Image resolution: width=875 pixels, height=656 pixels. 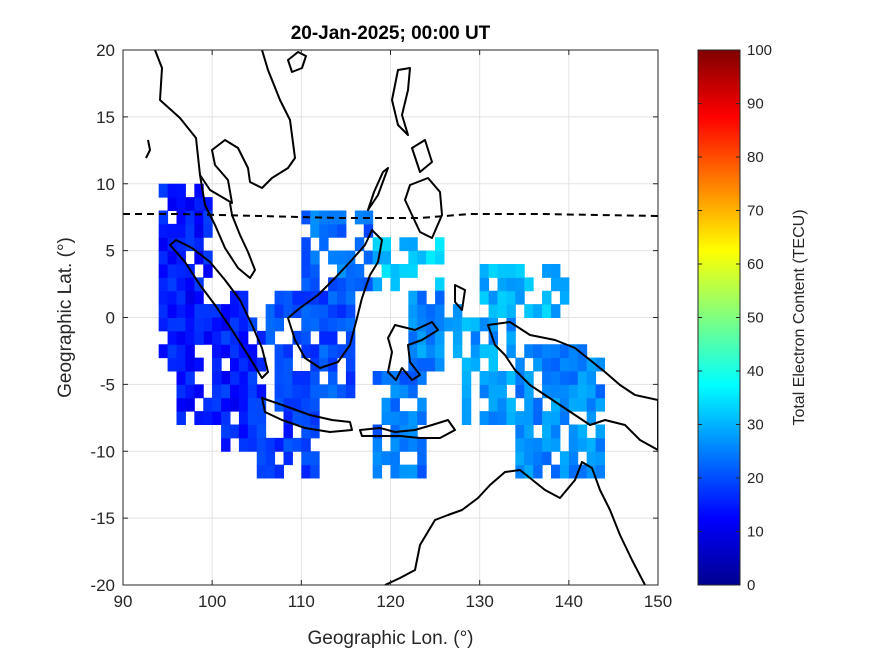 What do you see at coordinates (413, 351) in the screenshot?
I see `coastline-sulawesi` at bounding box center [413, 351].